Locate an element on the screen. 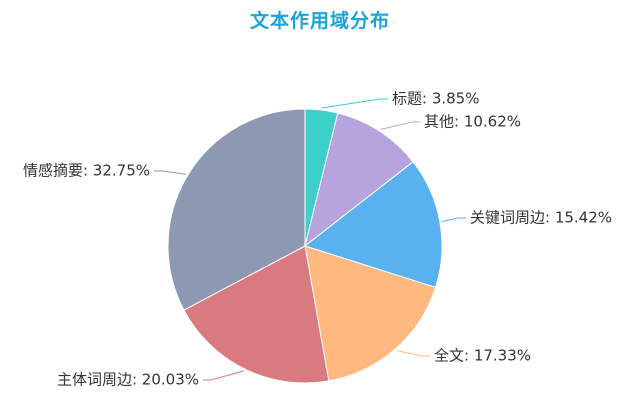 The height and width of the screenshot is (413, 640). slice-label-3: 关键词周边: 15.42% is located at coordinates (541, 218).